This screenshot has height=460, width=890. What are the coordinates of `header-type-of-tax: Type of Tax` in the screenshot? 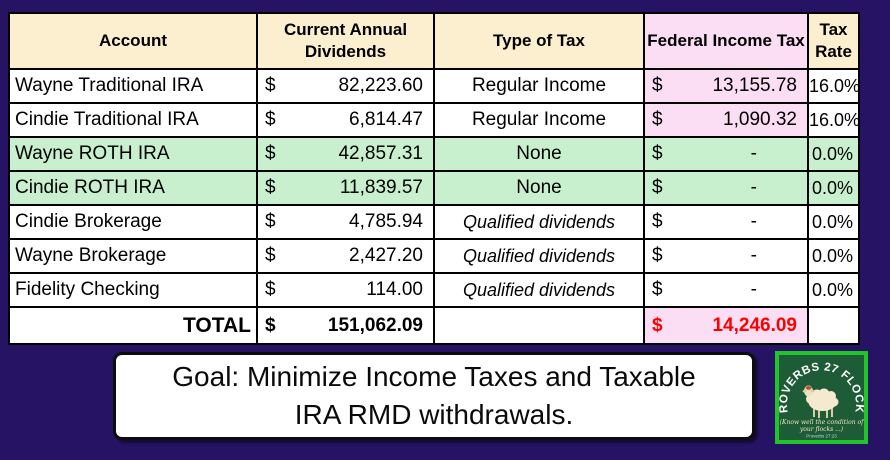 It's located at (539, 41).